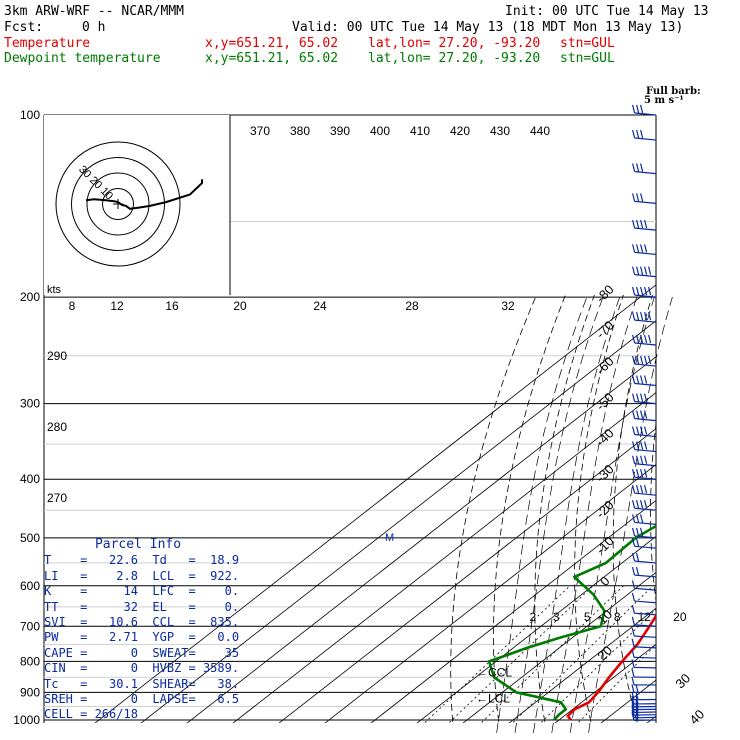  What do you see at coordinates (494, 673) in the screenshot?
I see `ccl-marker: ←CCL` at bounding box center [494, 673].